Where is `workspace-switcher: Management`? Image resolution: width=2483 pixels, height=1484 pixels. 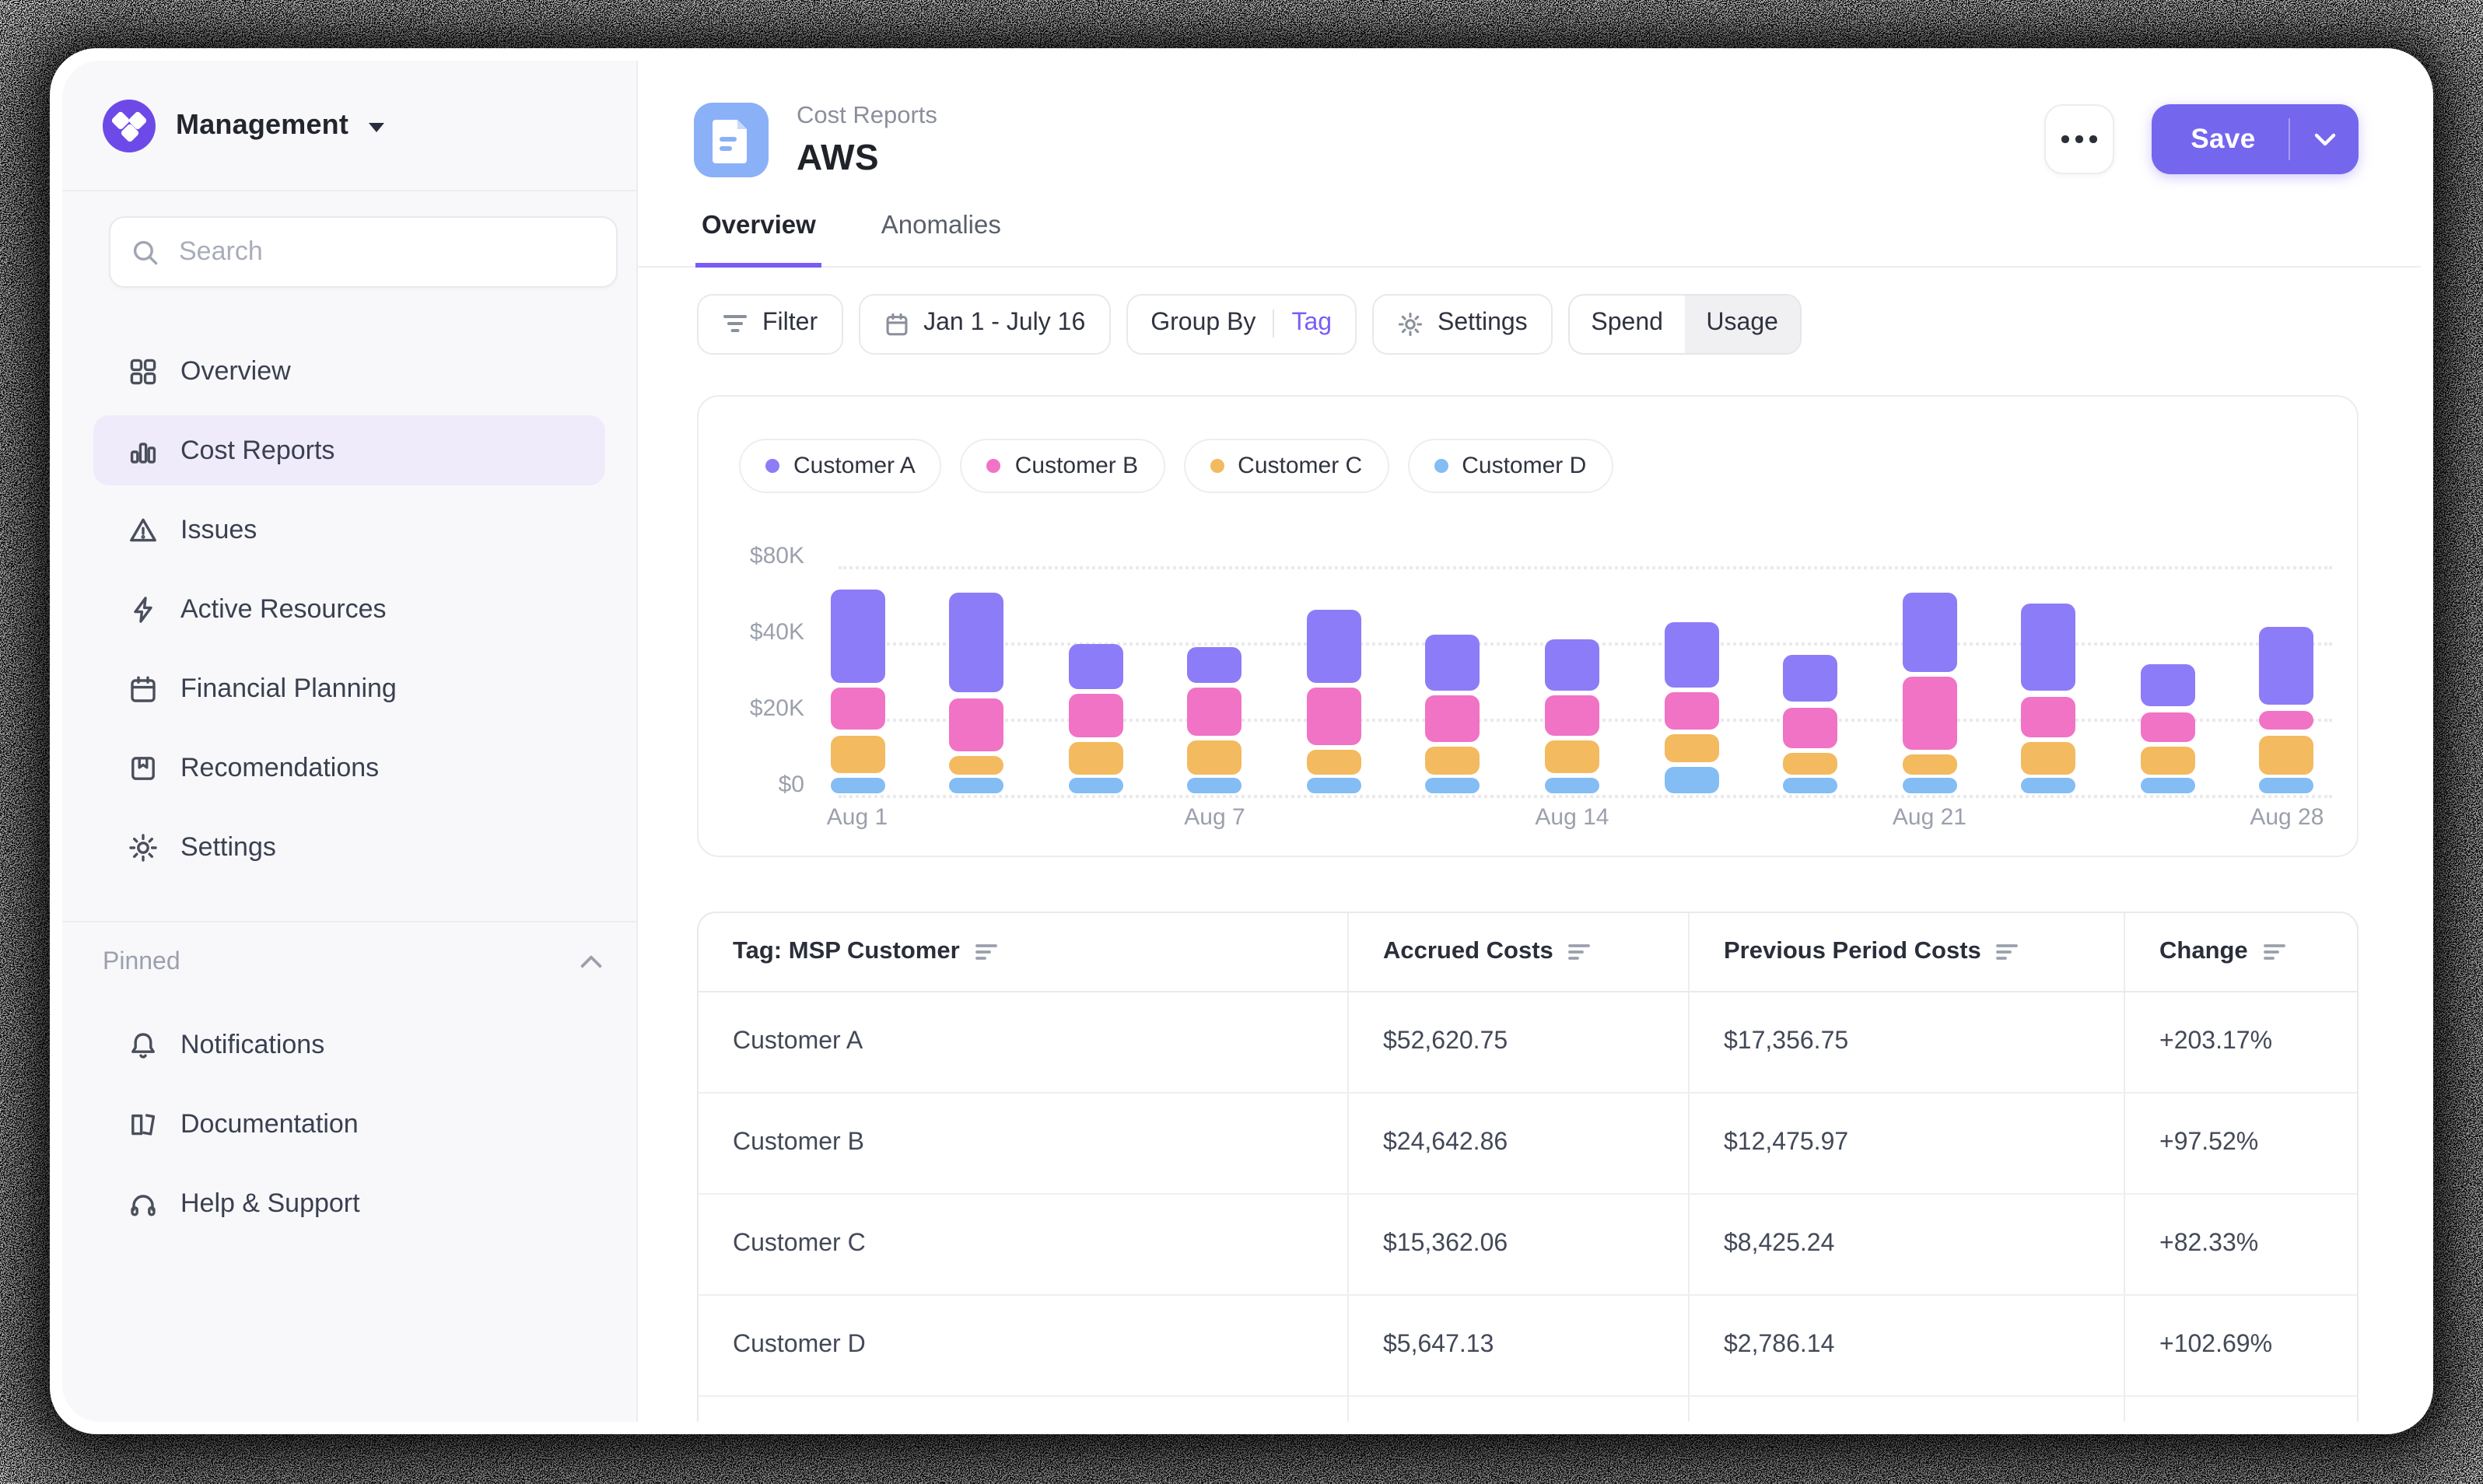
workspace-switcher: Management is located at coordinates (349, 126).